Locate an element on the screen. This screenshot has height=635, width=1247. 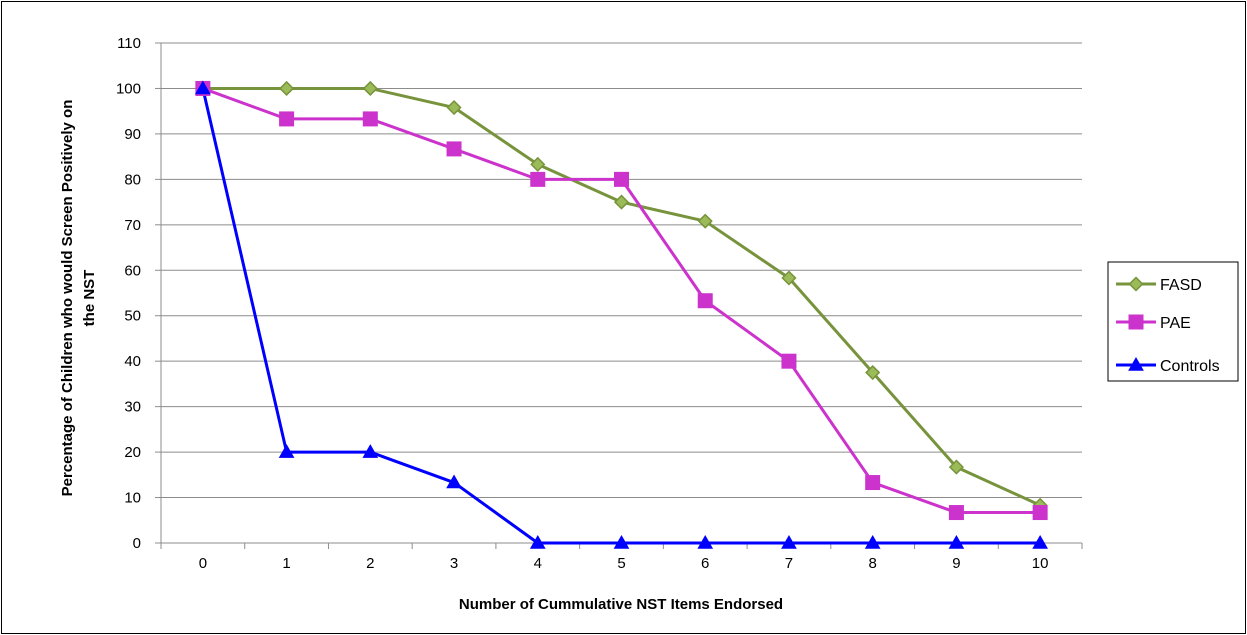
y-tick-label: 90 is located at coordinates (132, 134).